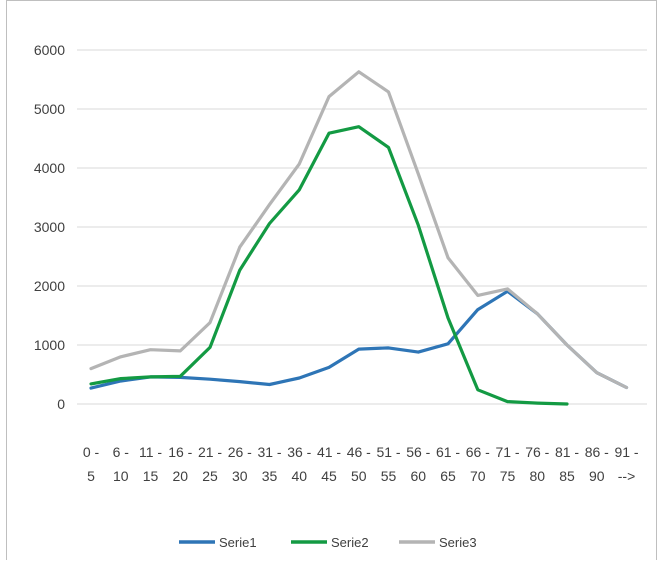 The width and height of the screenshot is (658, 566). What do you see at coordinates (299, 464) in the screenshot?
I see `x-tick-label: 36 - 40` at bounding box center [299, 464].